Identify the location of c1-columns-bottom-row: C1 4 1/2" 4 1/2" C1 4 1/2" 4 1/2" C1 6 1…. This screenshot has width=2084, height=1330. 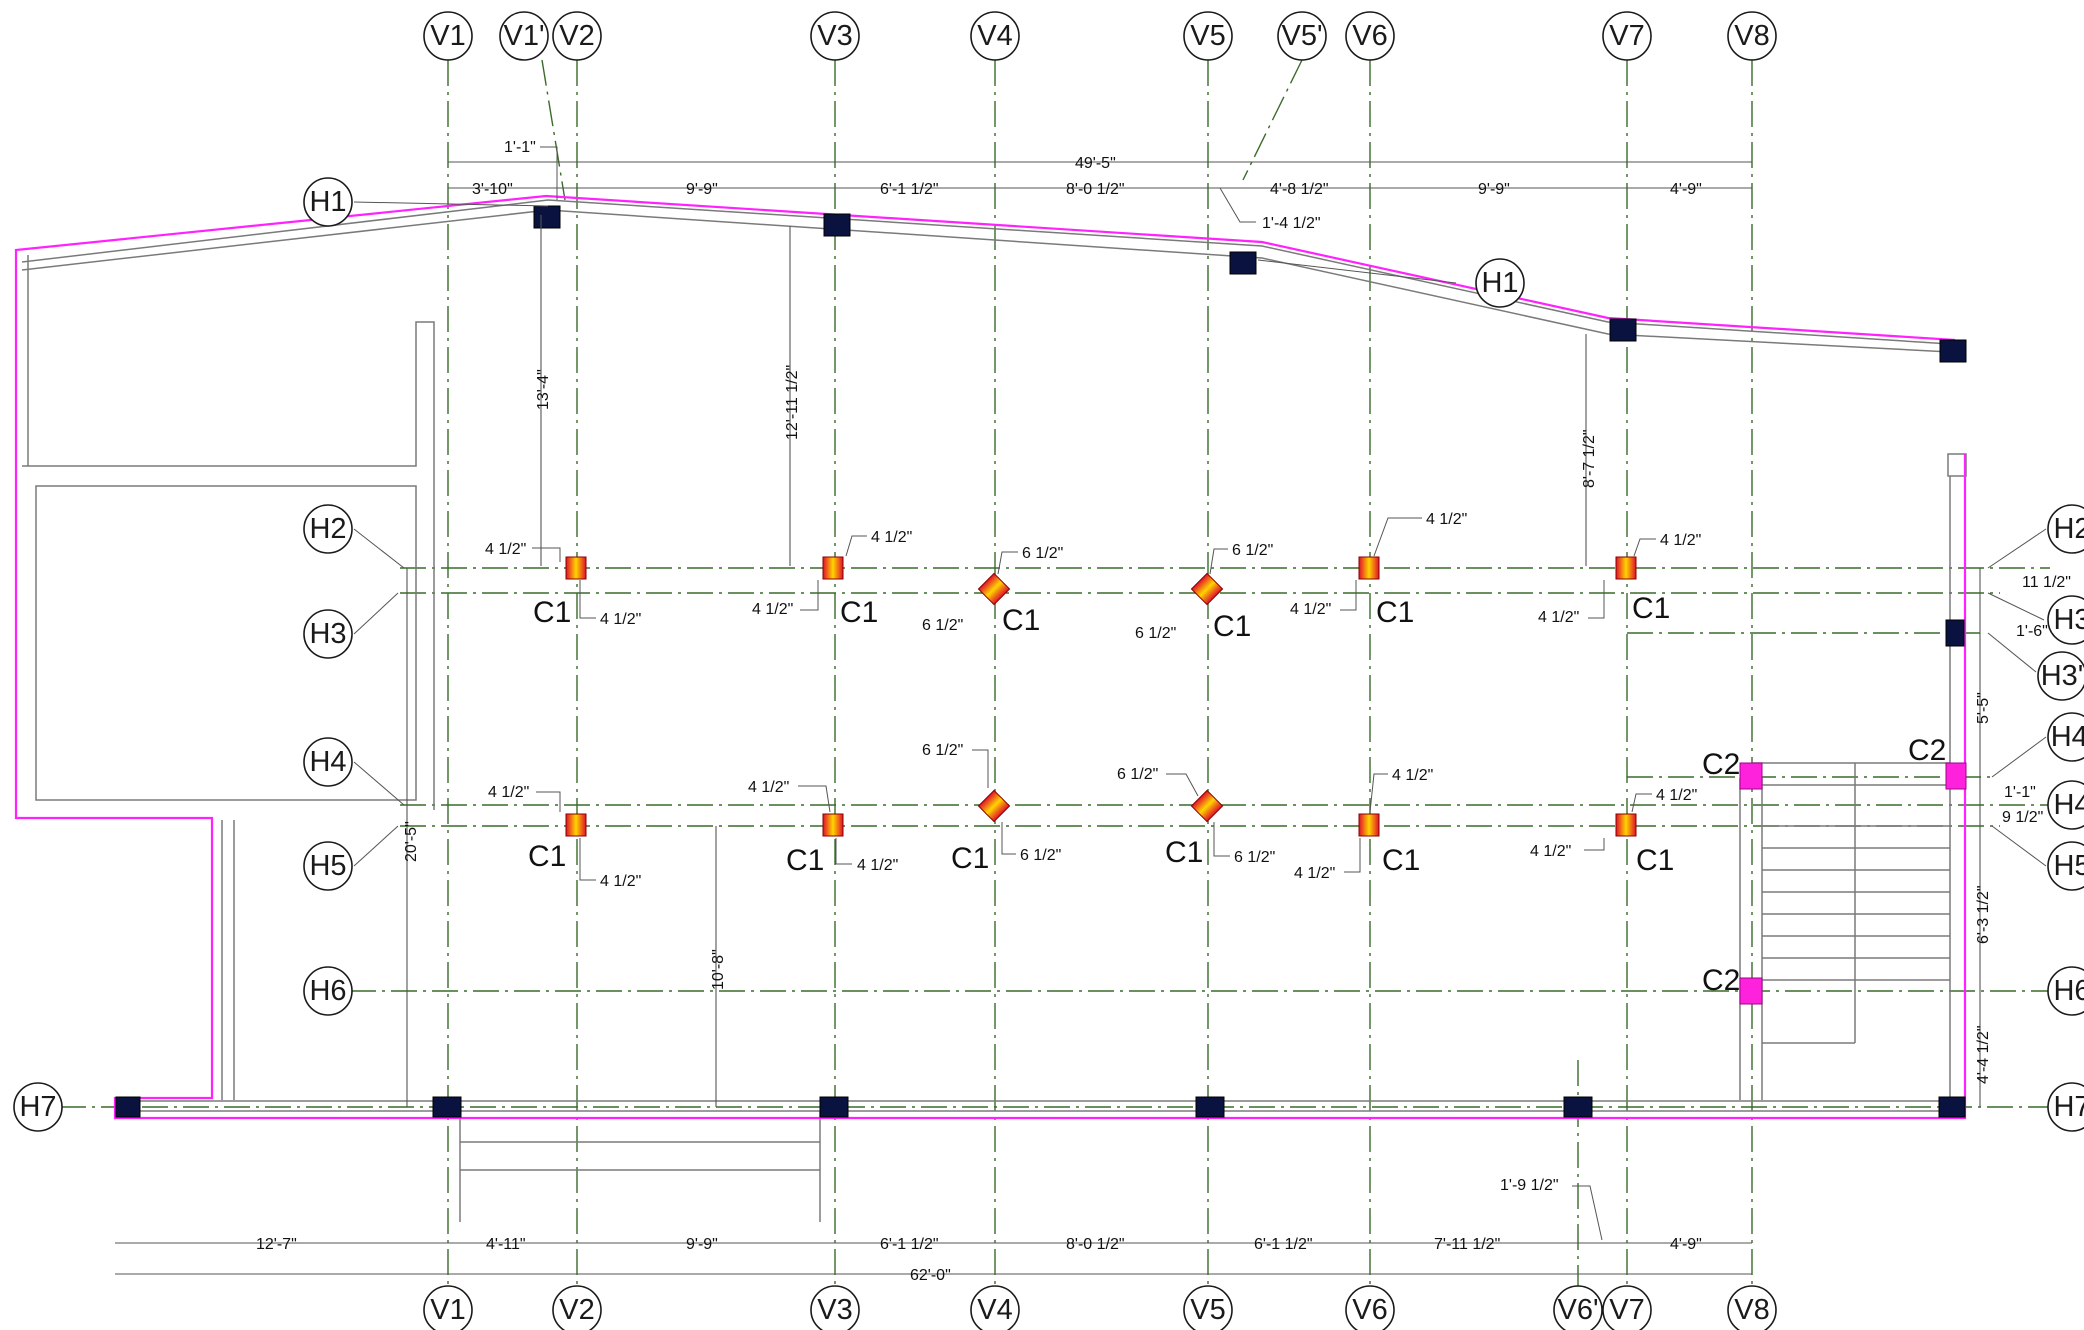
(1092, 816).